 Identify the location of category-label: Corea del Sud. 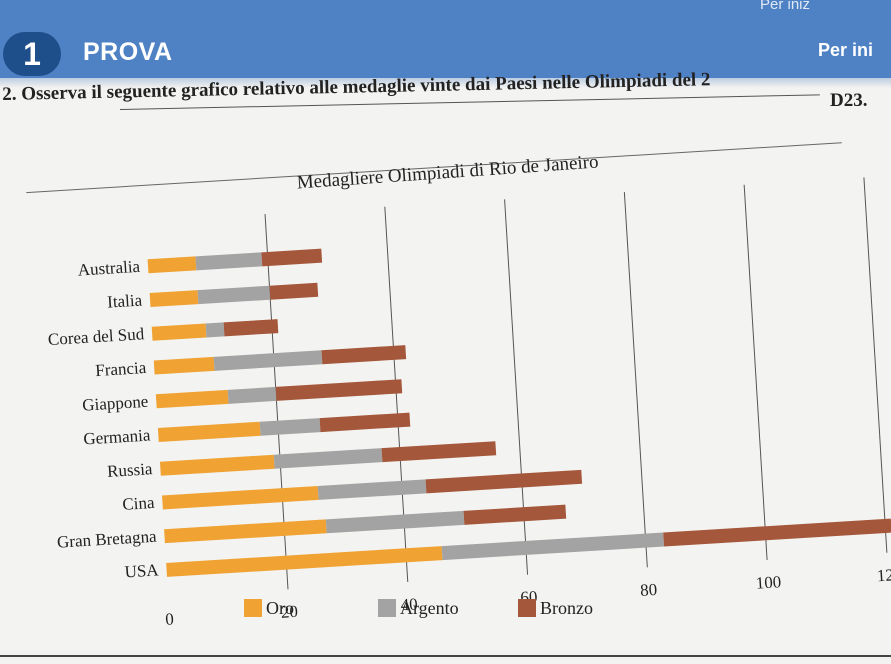
(96, 336).